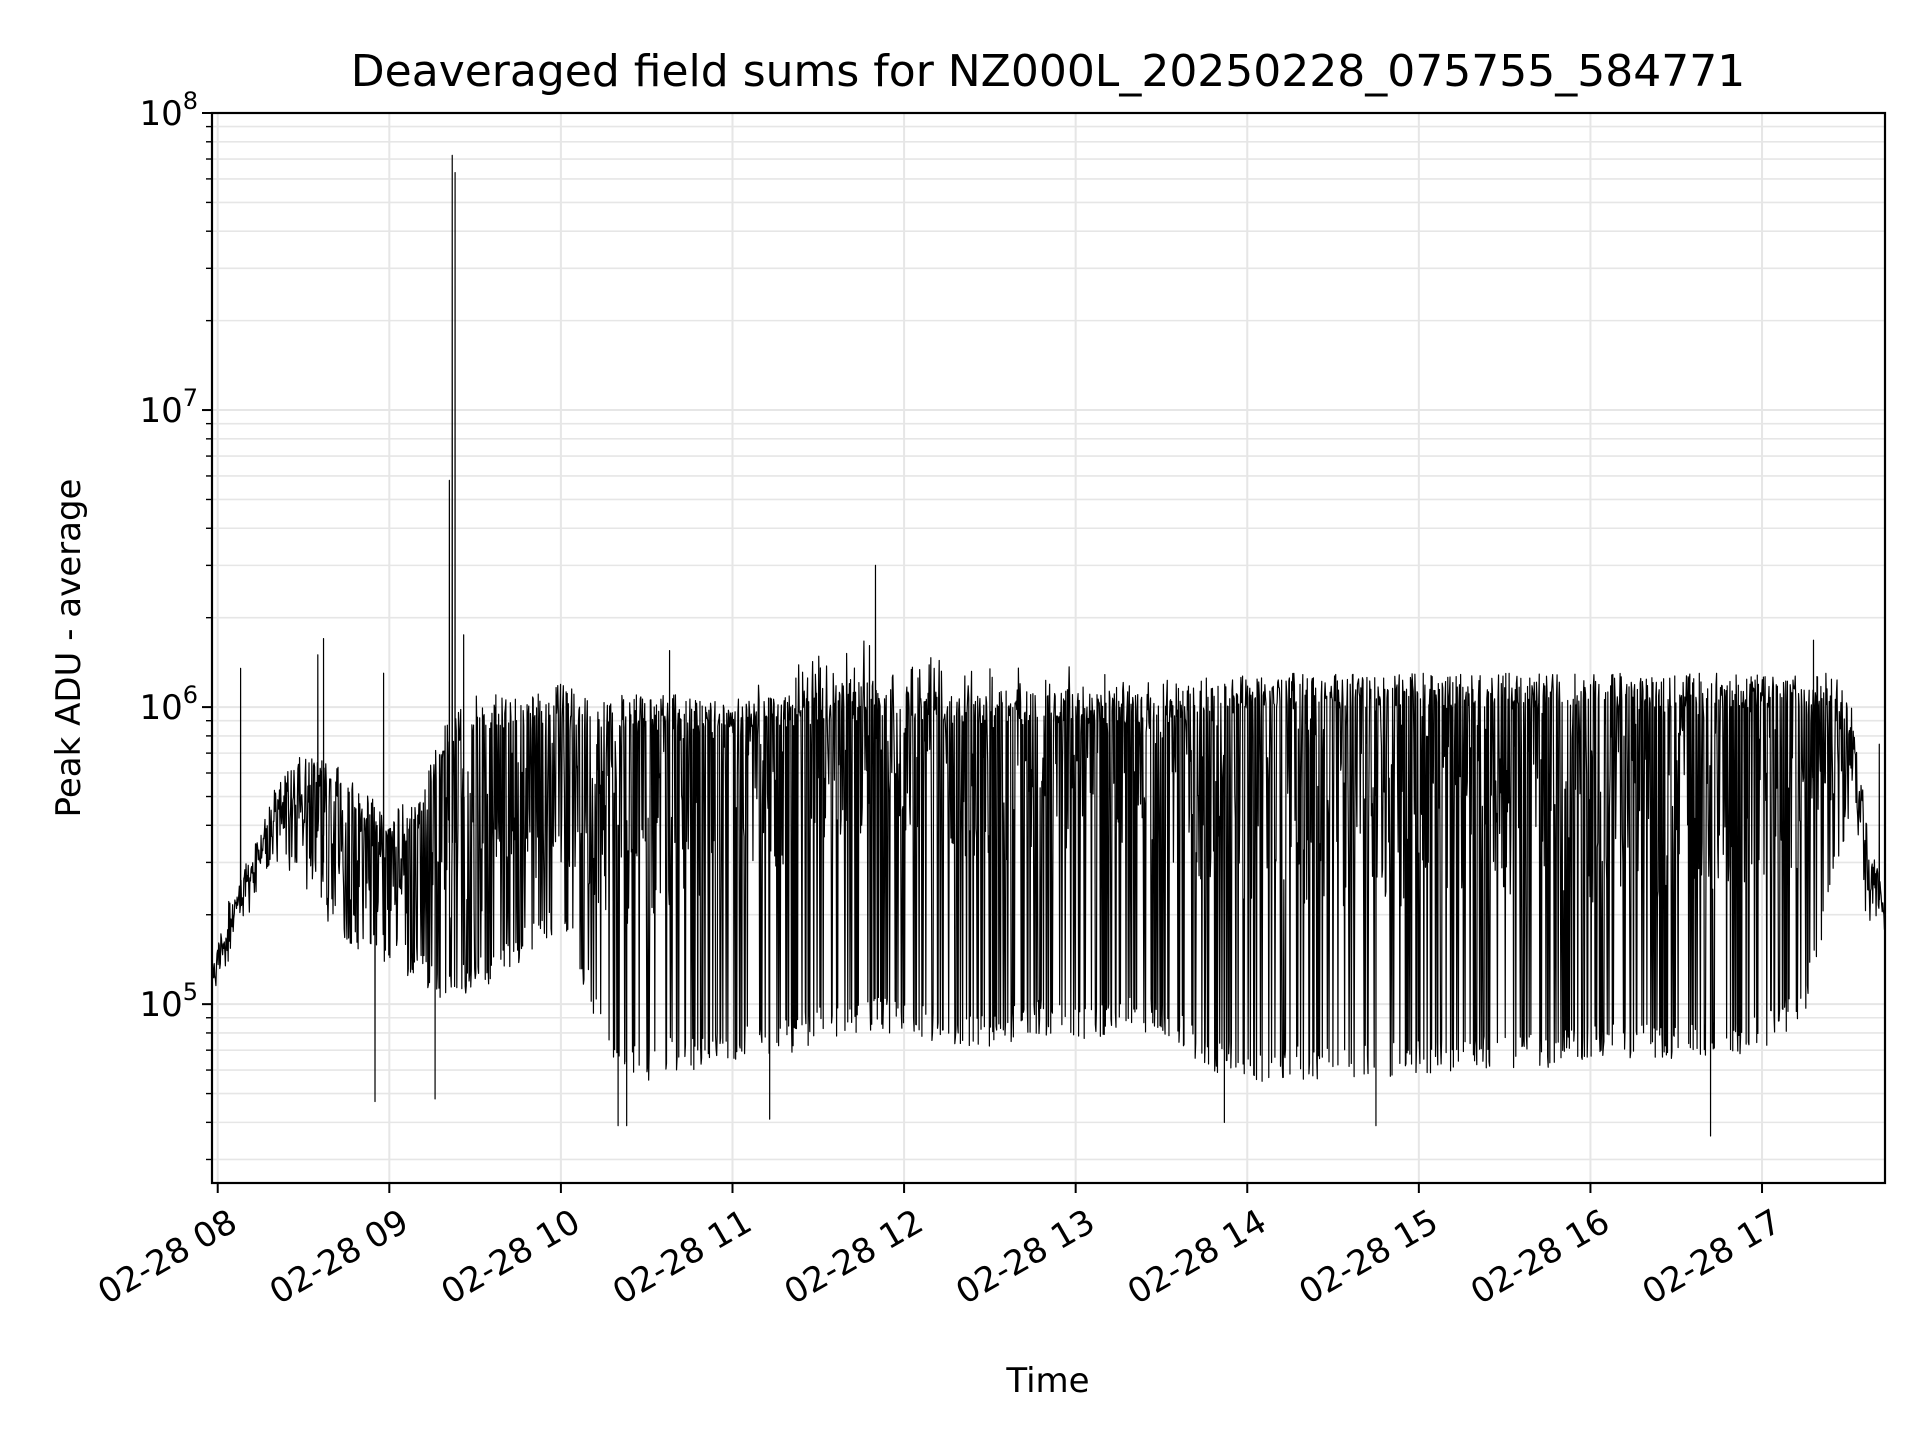  Describe the element at coordinates (1047, 1381) in the screenshot. I see `x-axis-title: Time` at that location.